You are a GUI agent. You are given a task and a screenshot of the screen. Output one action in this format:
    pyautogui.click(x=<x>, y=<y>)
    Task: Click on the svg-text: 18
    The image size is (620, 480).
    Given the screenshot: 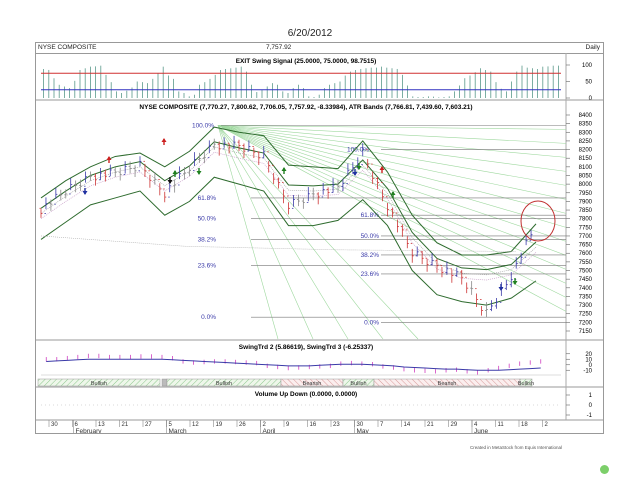 What is the action you would take?
    pyautogui.click(x=524, y=425)
    